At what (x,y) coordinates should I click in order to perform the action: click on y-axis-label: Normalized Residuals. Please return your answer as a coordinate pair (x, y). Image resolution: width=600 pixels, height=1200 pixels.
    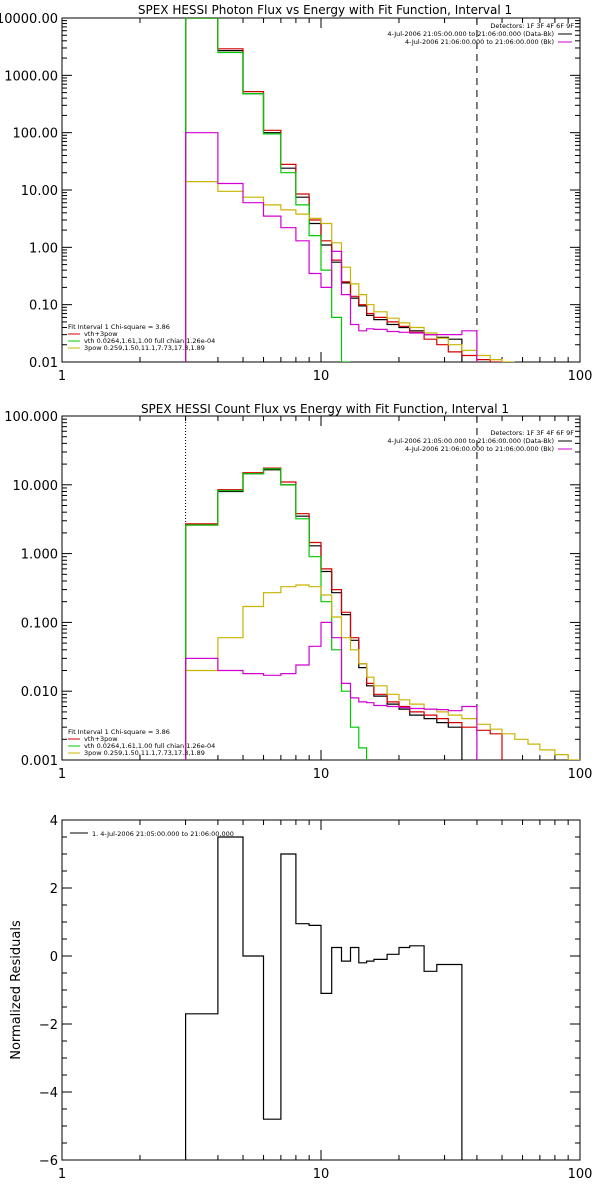
    Looking at the image, I should click on (16, 990).